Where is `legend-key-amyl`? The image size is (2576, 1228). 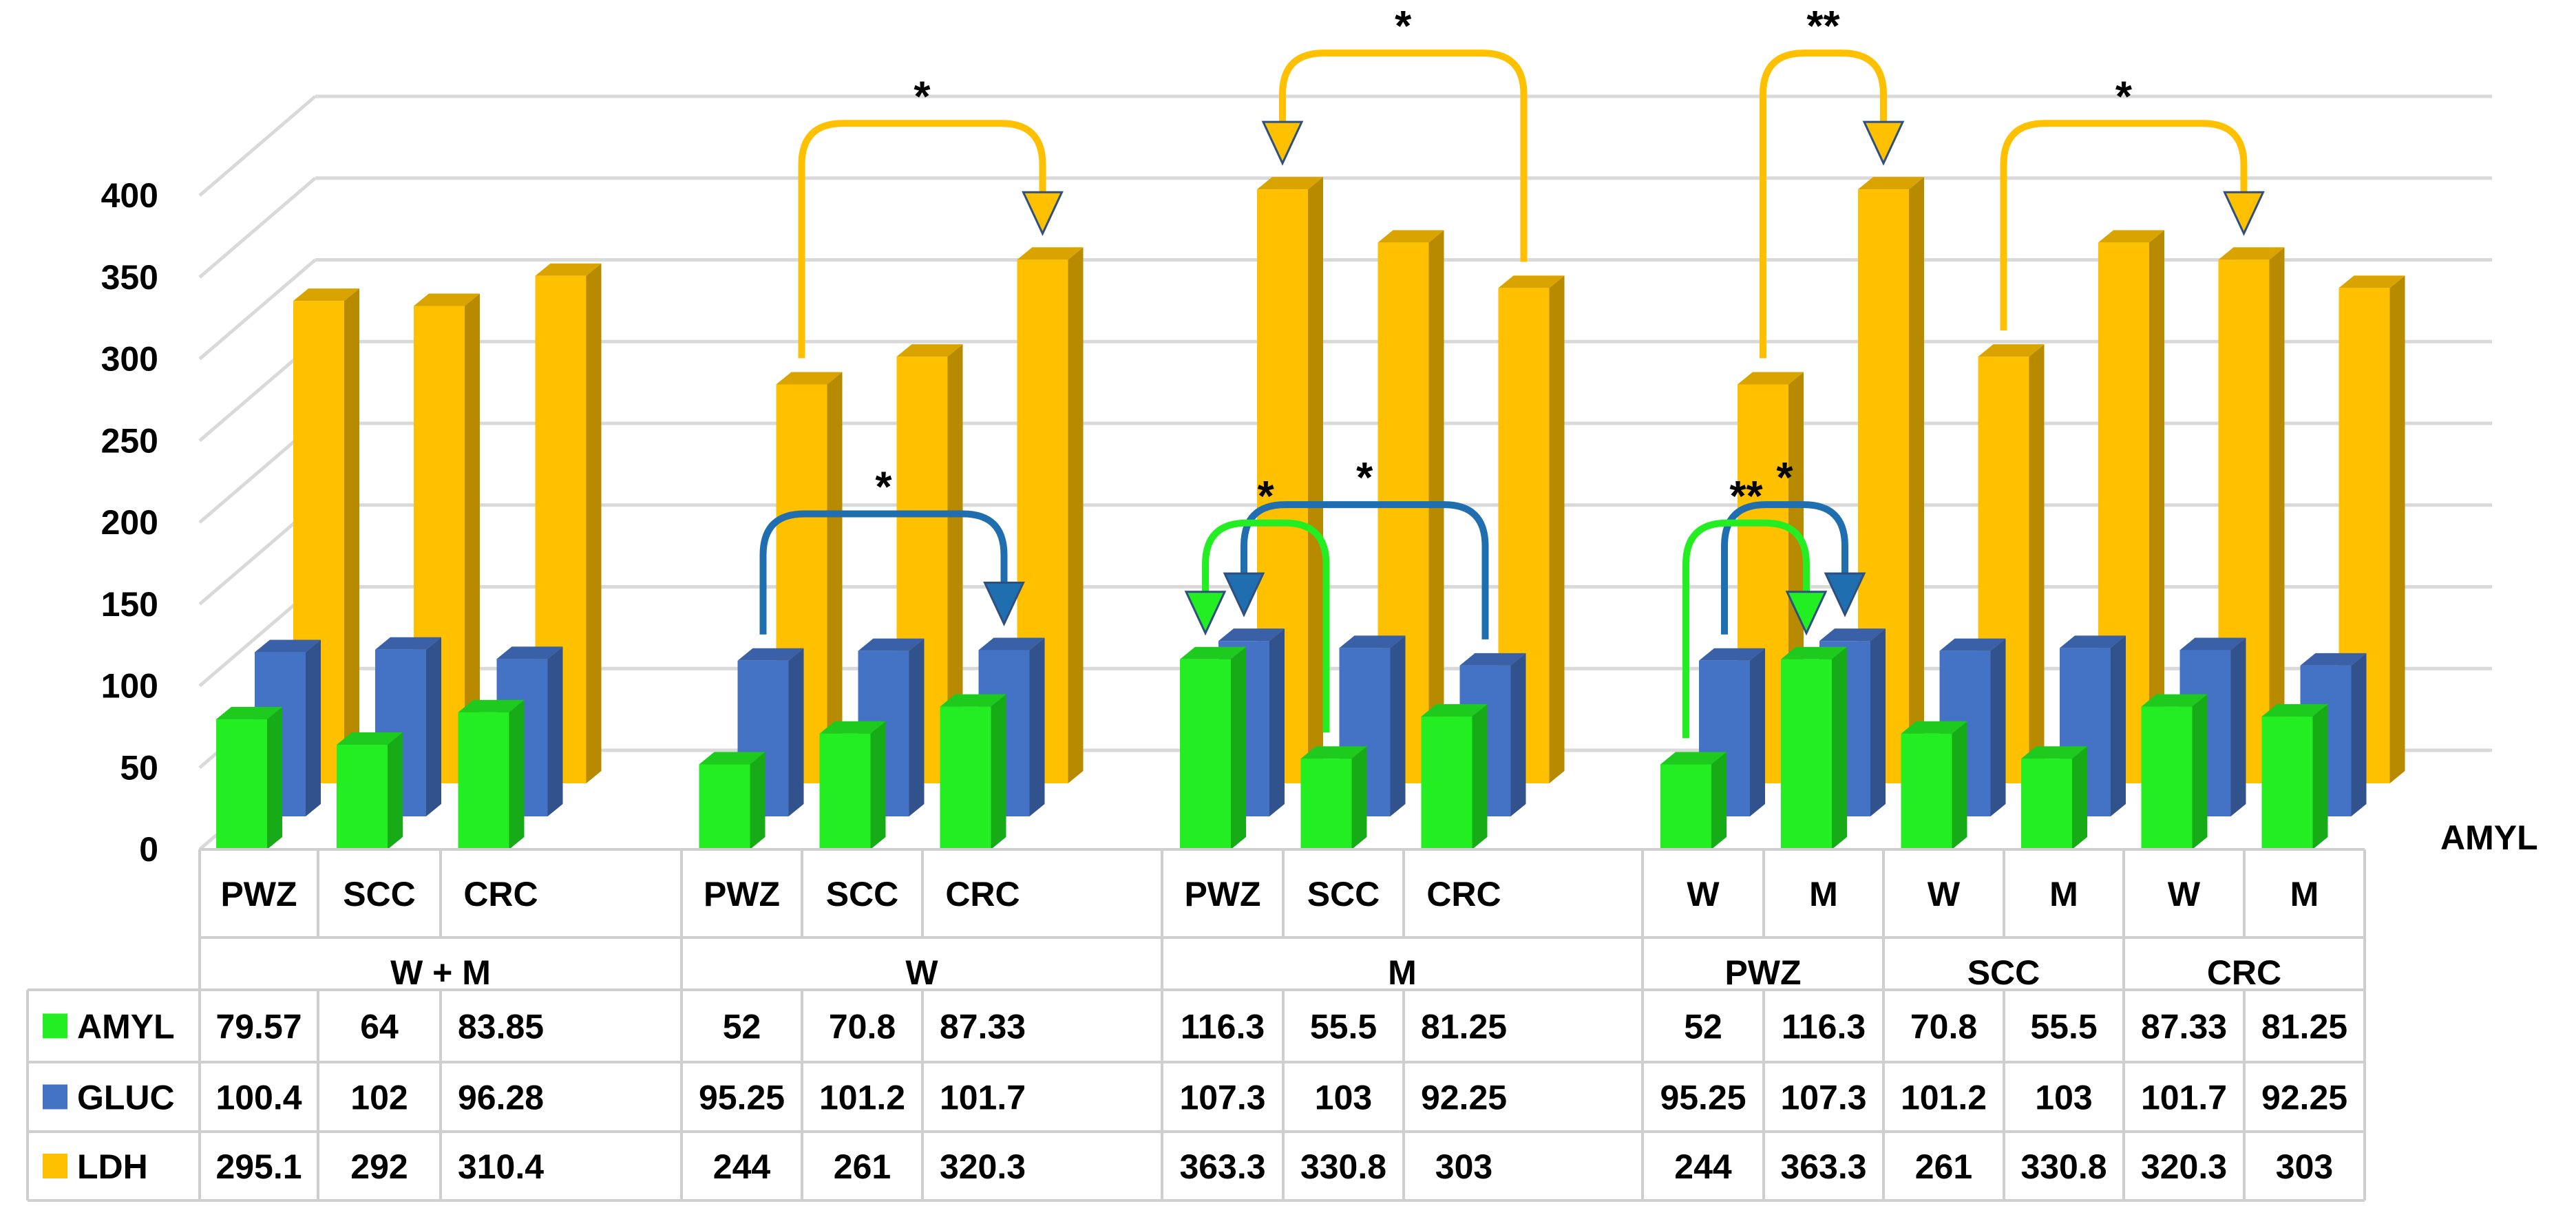
legend-key-amyl is located at coordinates (55, 1026).